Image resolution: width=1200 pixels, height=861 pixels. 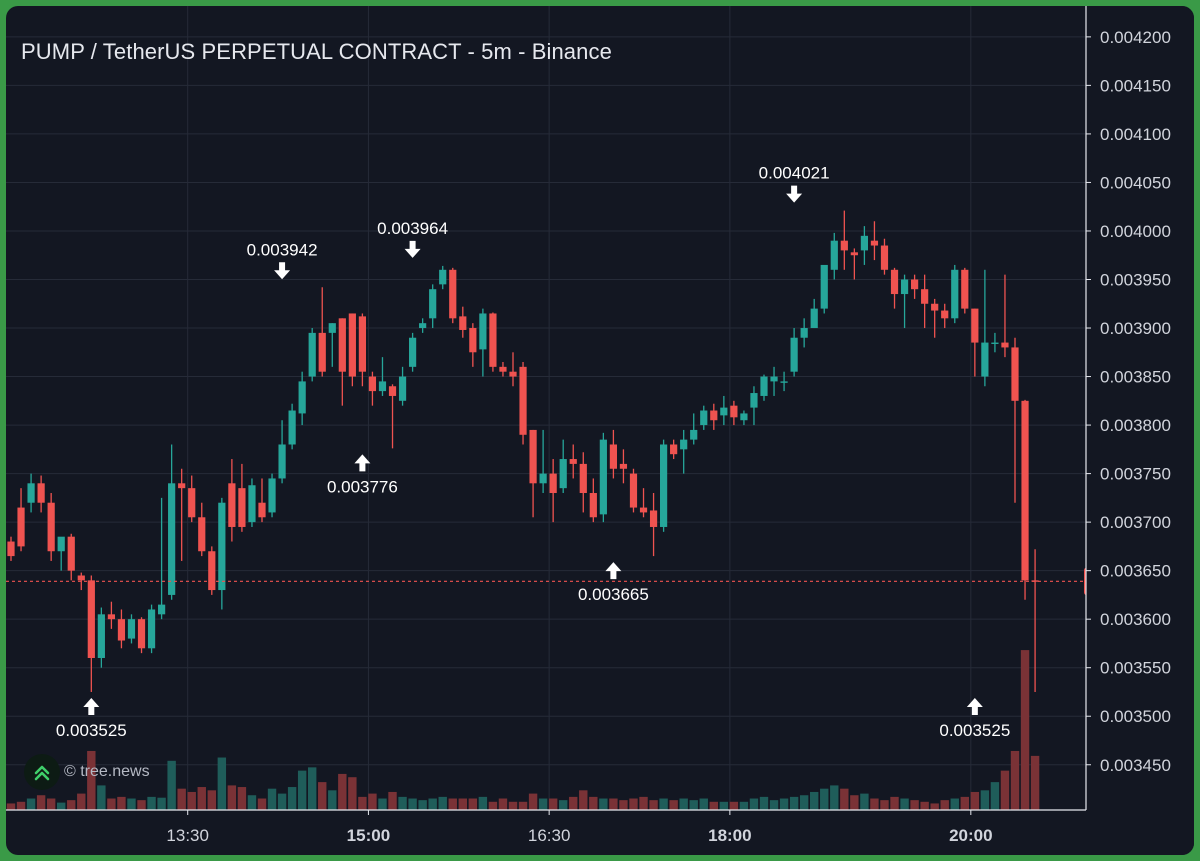 I want to click on y-tick-label: 0.004200, so click(x=1135, y=37).